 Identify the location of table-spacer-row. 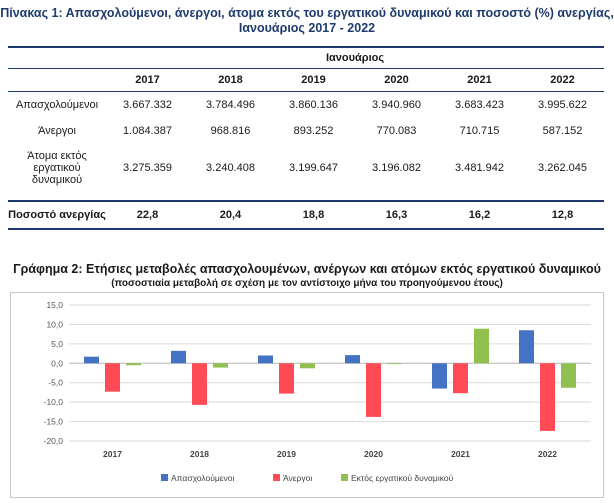
(306, 196).